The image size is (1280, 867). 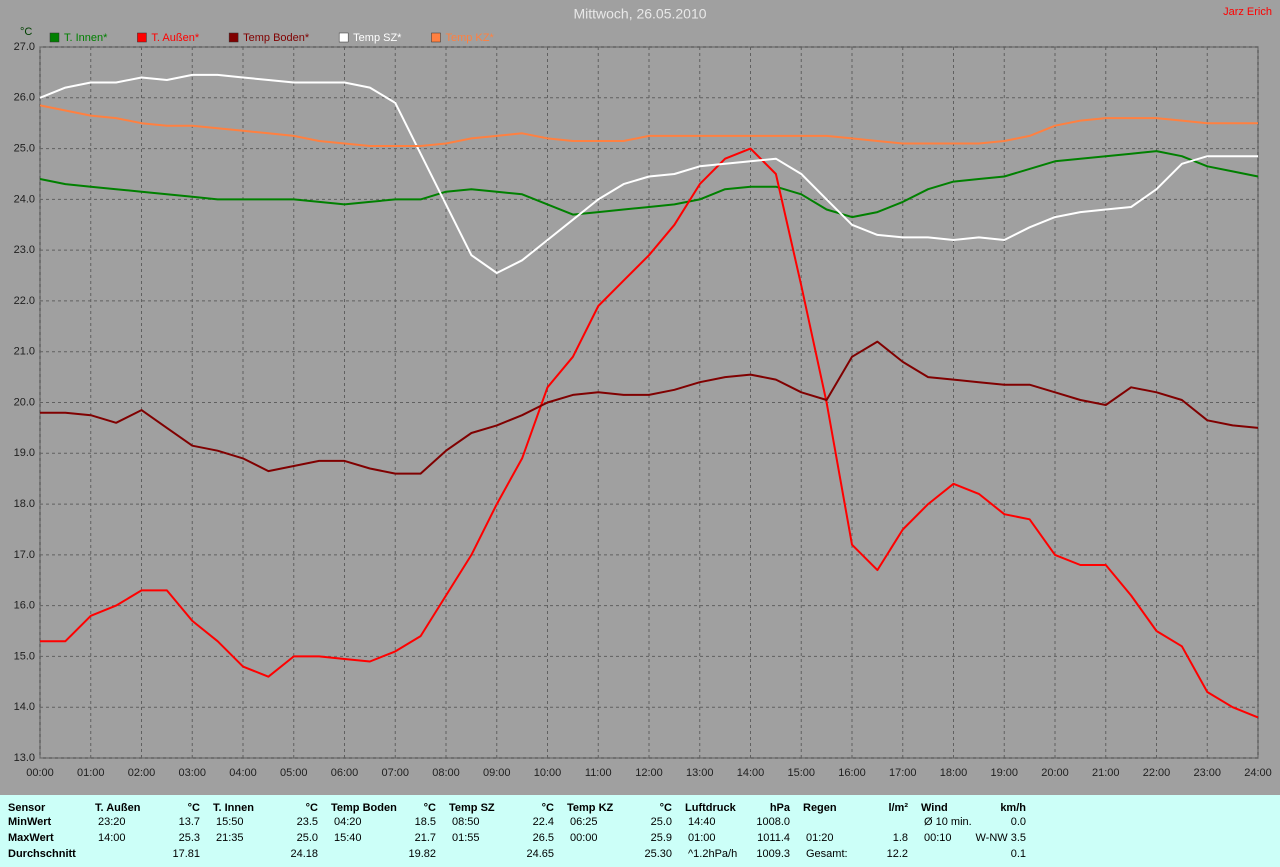 I want to click on cell-value: 0.0, so click(x=1018, y=822).